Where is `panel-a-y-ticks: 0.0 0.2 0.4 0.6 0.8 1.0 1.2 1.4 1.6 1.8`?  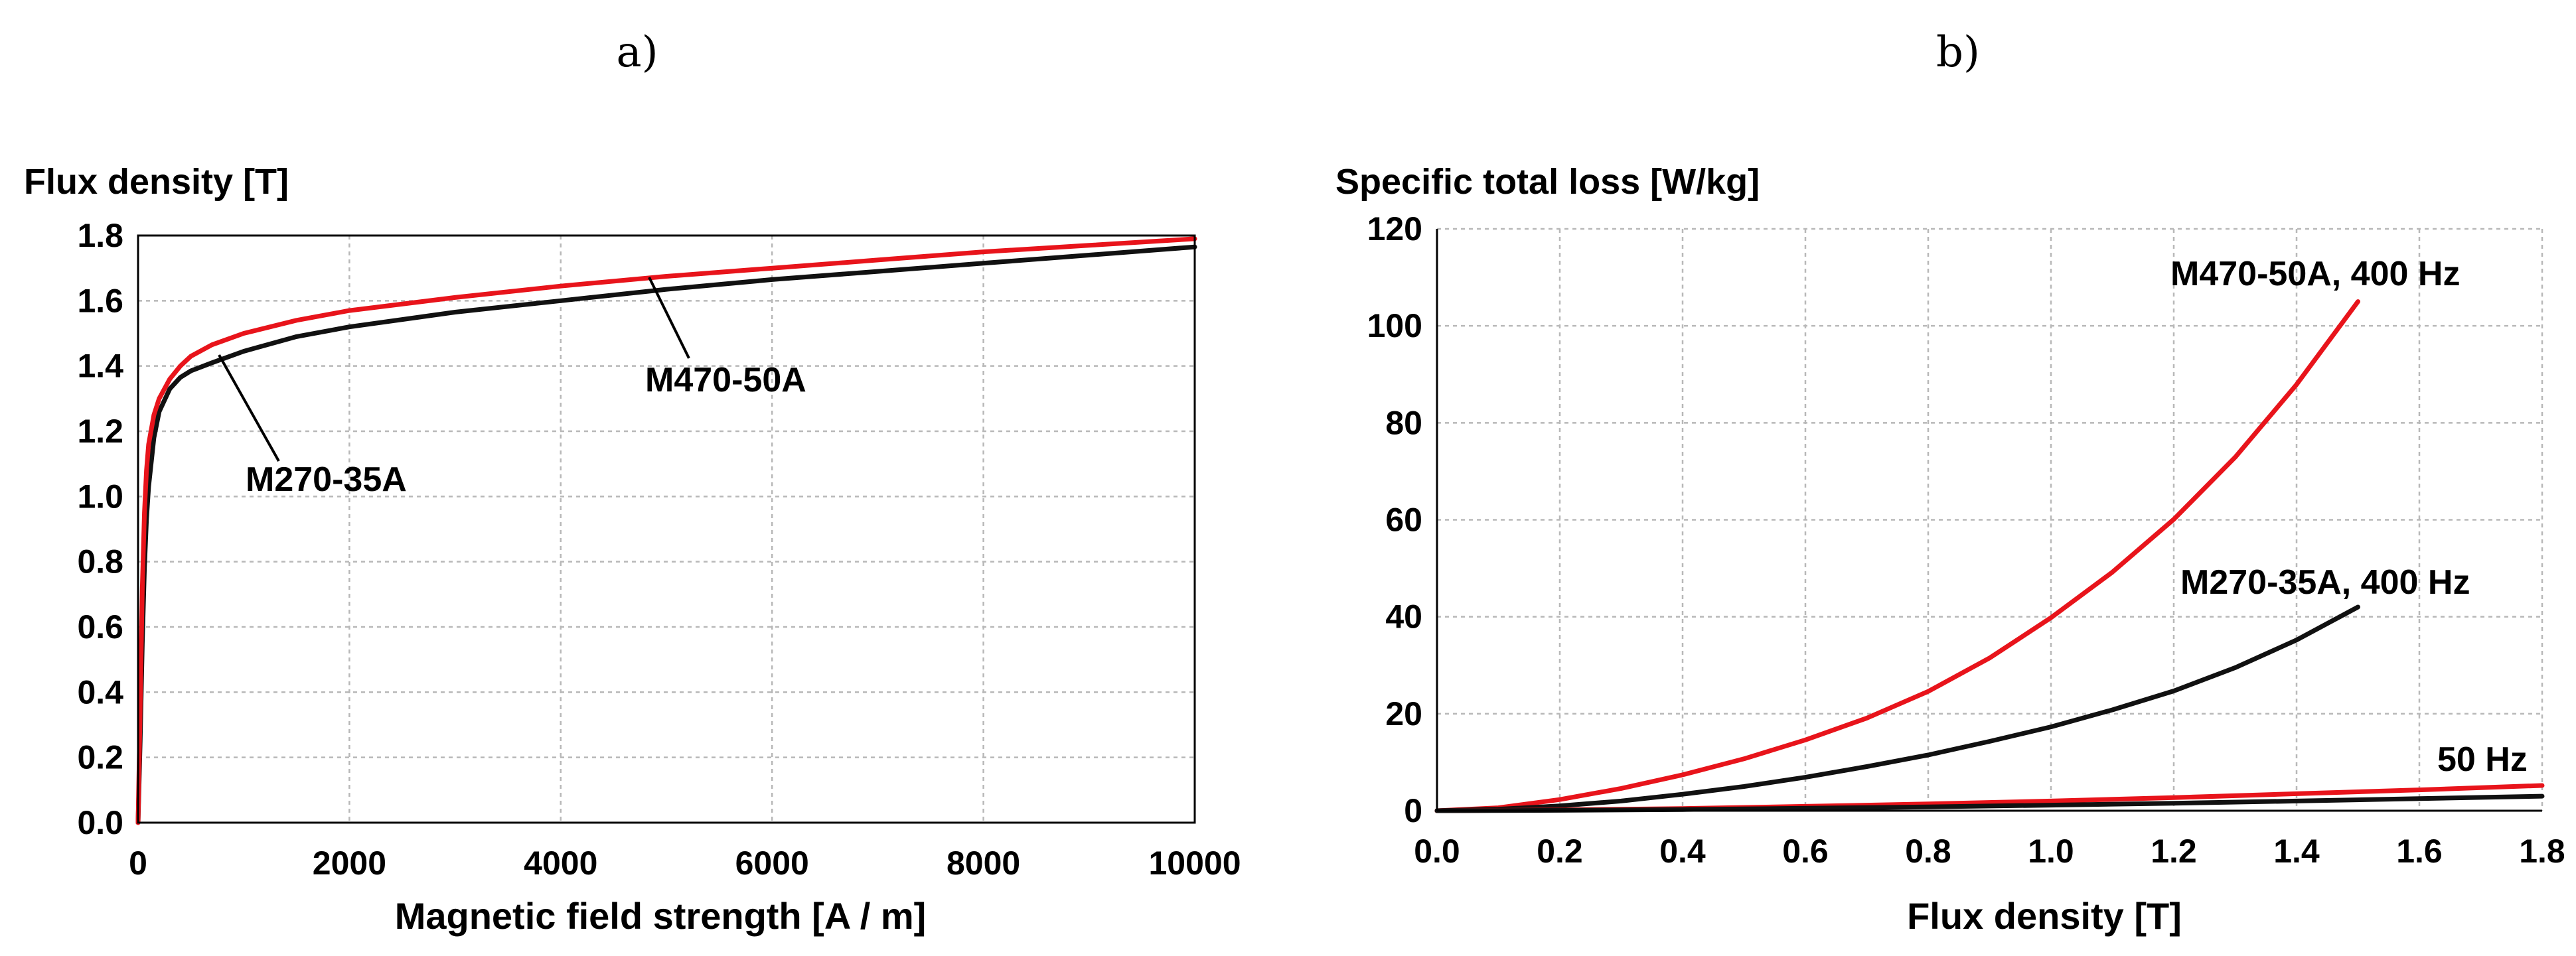
panel-a-y-ticks: 0.0 0.2 0.4 0.6 0.8 1.0 1.2 1.4 1.6 1.8 is located at coordinates (100, 529).